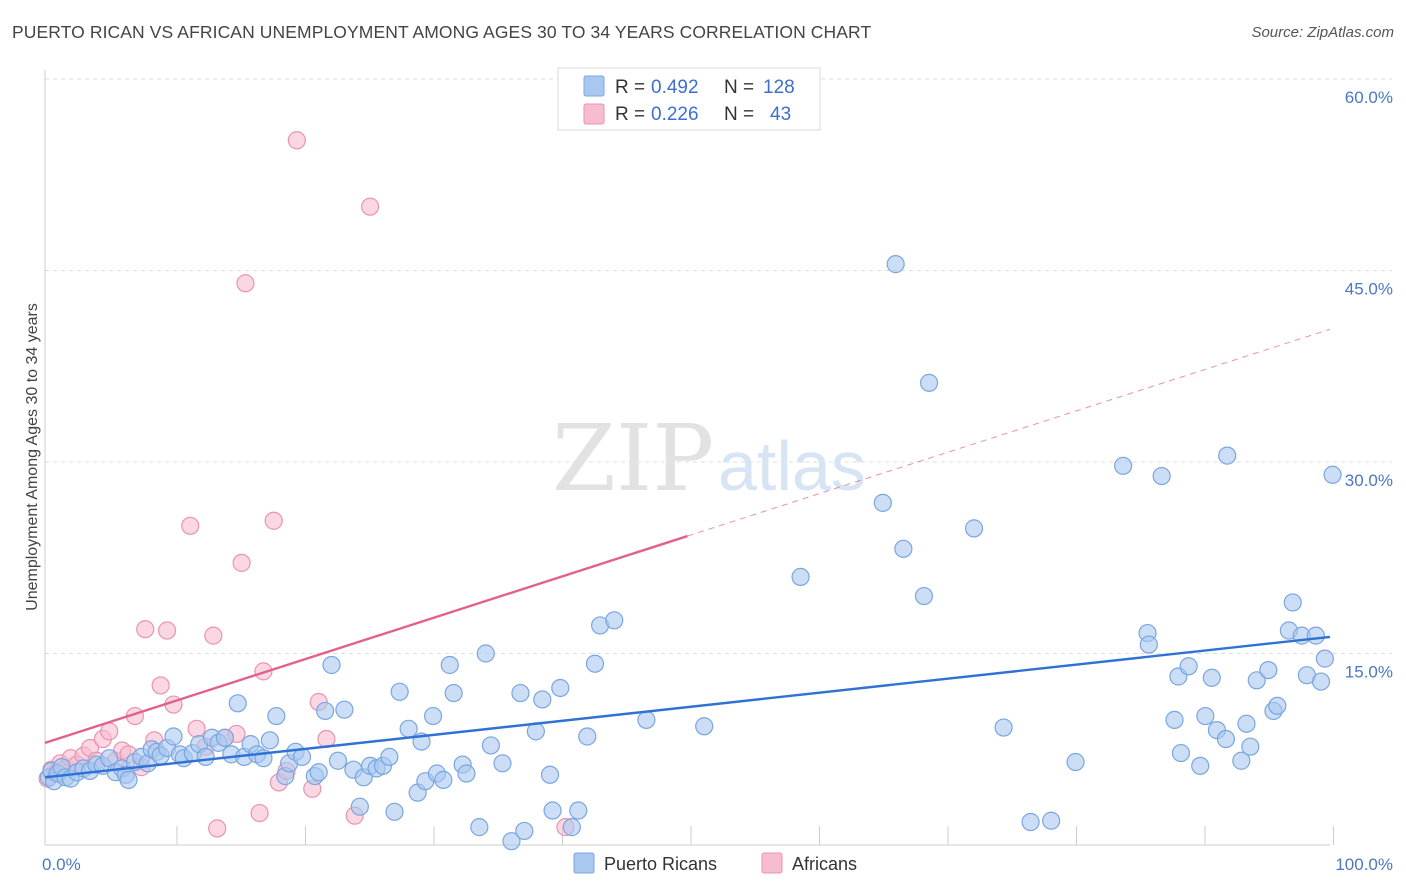 This screenshot has height=892, width=1406. Describe the element at coordinates (660, 864) in the screenshot. I see `legend-puerto-ricans-label: Puerto Ricans` at that location.